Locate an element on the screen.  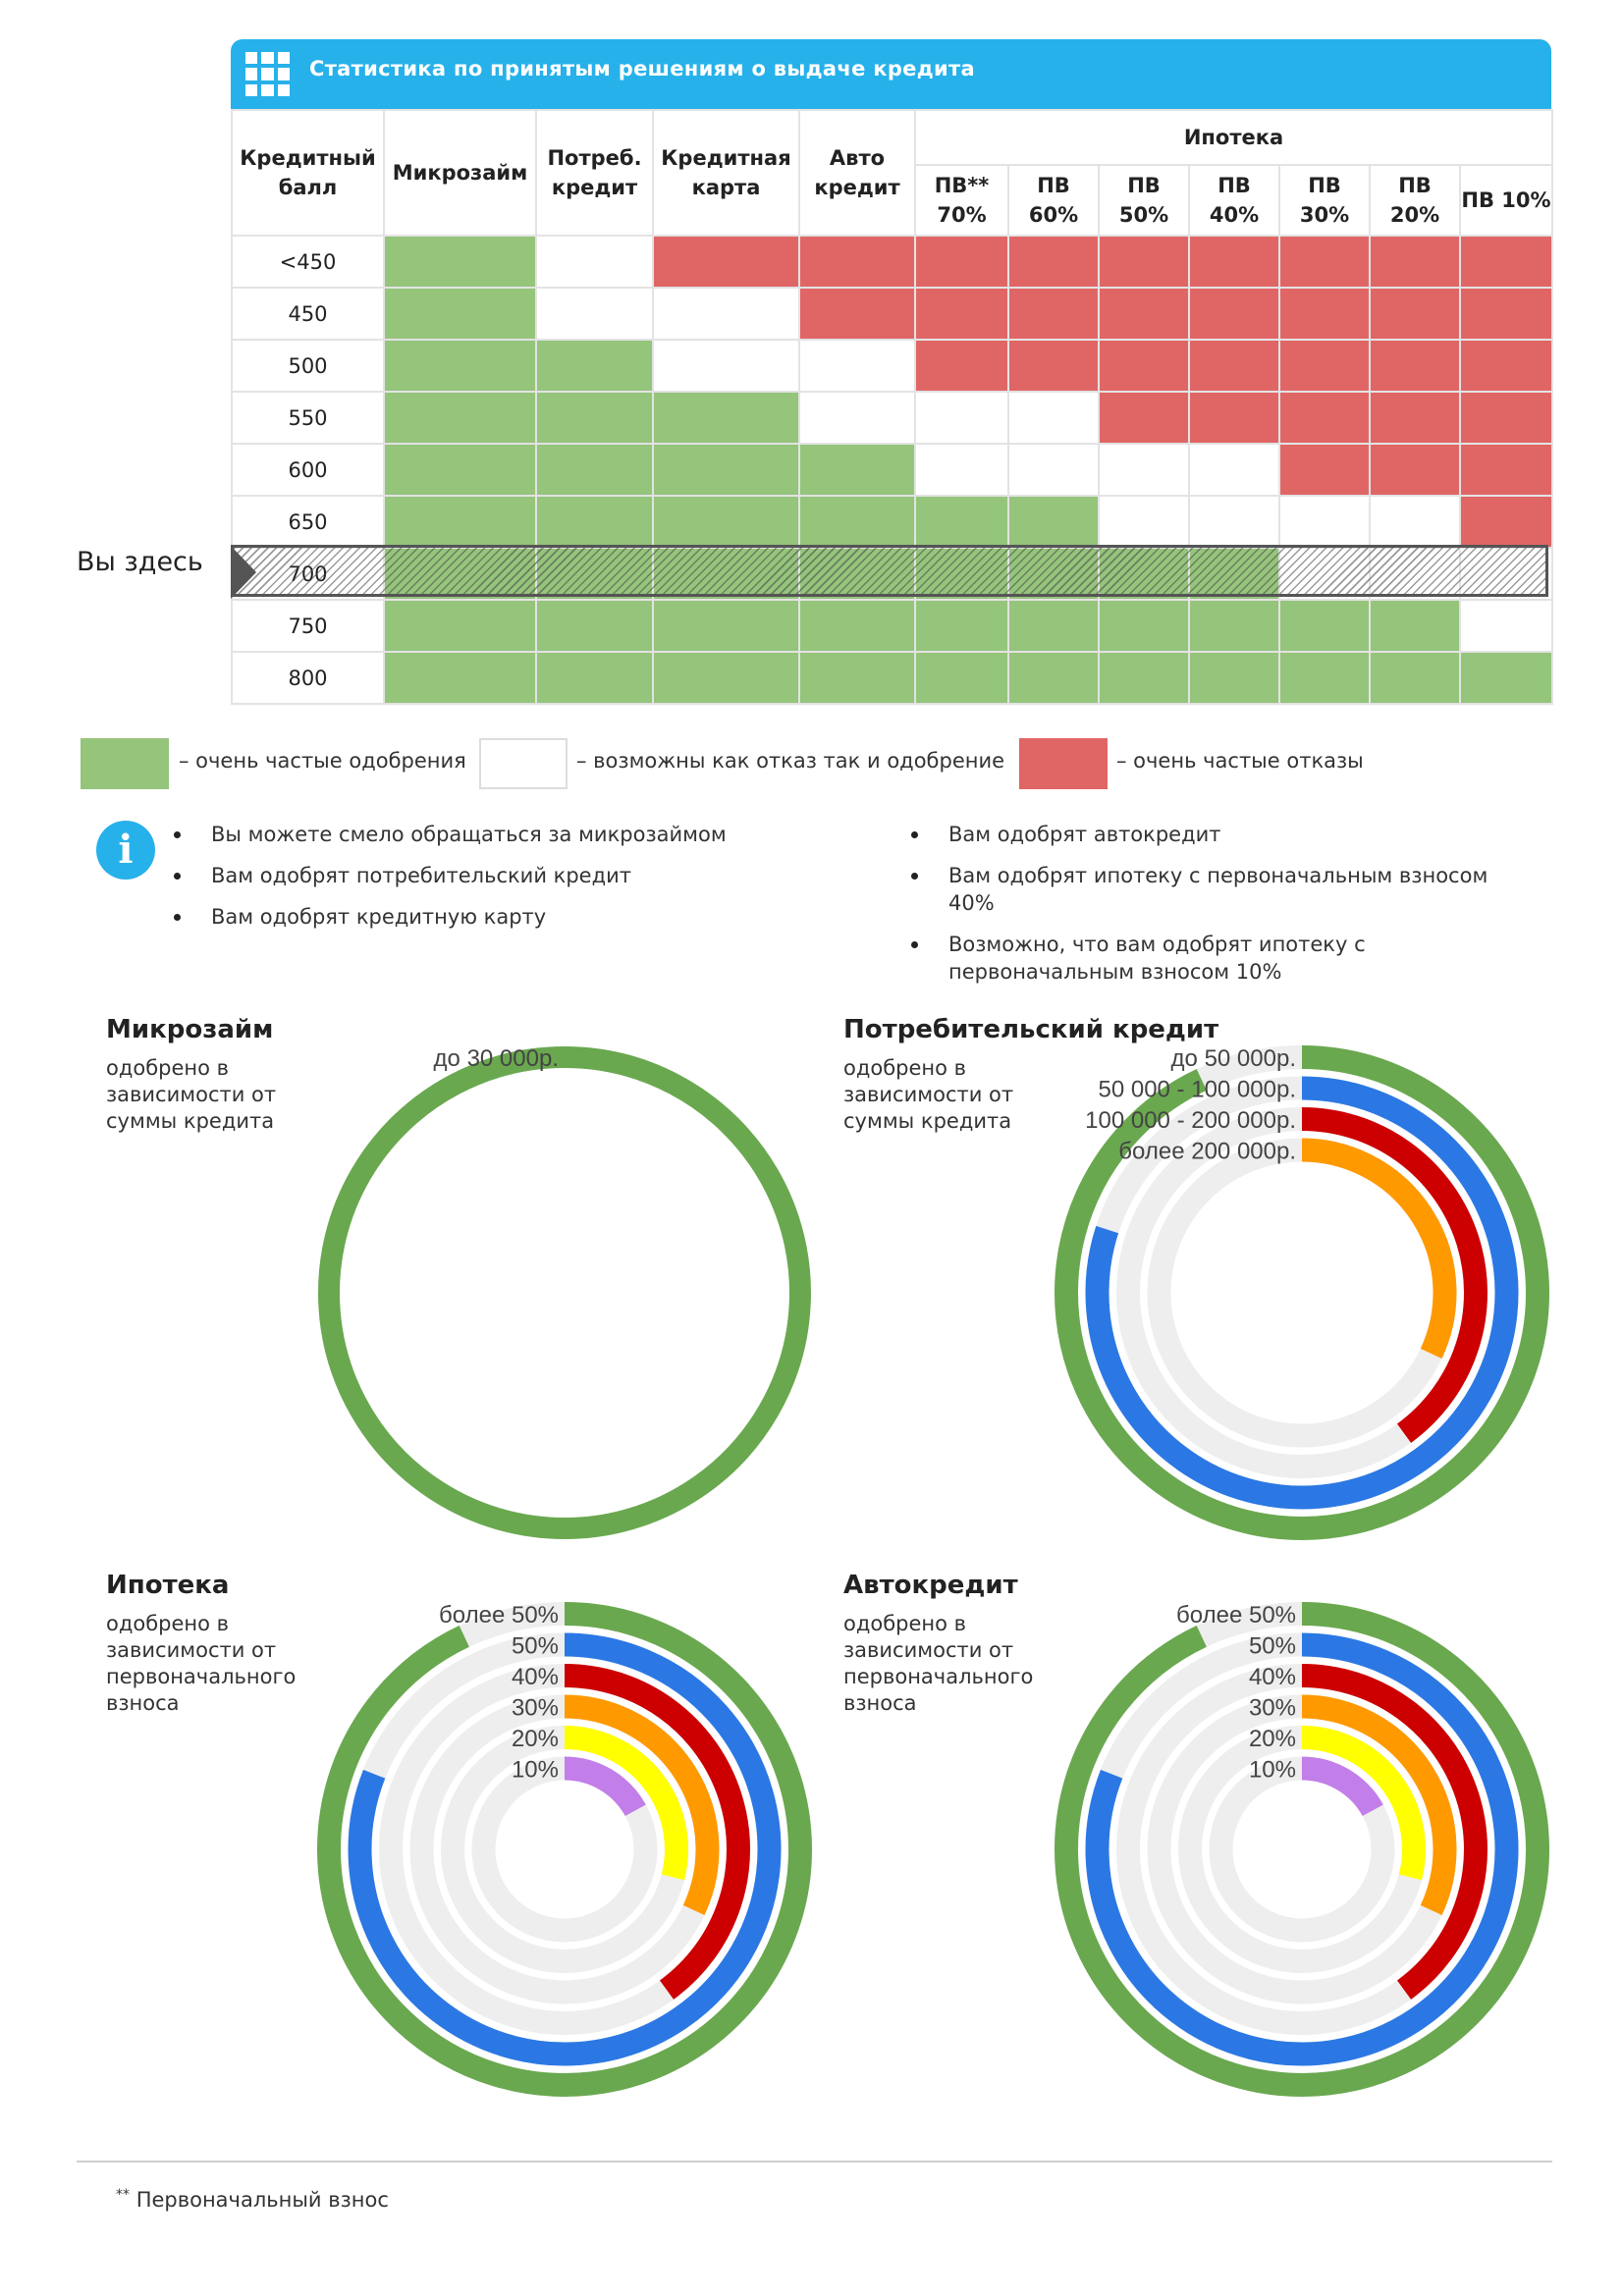
list-item: Вам одобрят автокредит is located at coordinates (1218, 835).